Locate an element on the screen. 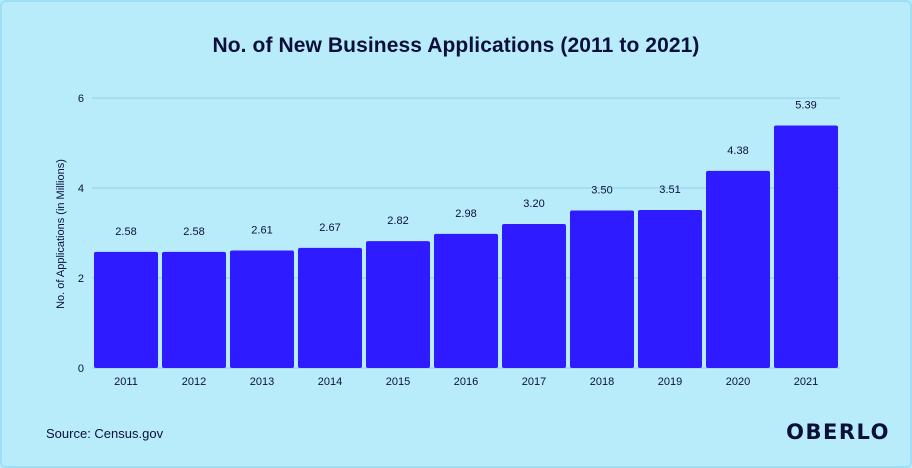 This screenshot has height=468, width=912. y-tick-label: 0 is located at coordinates (81, 369).